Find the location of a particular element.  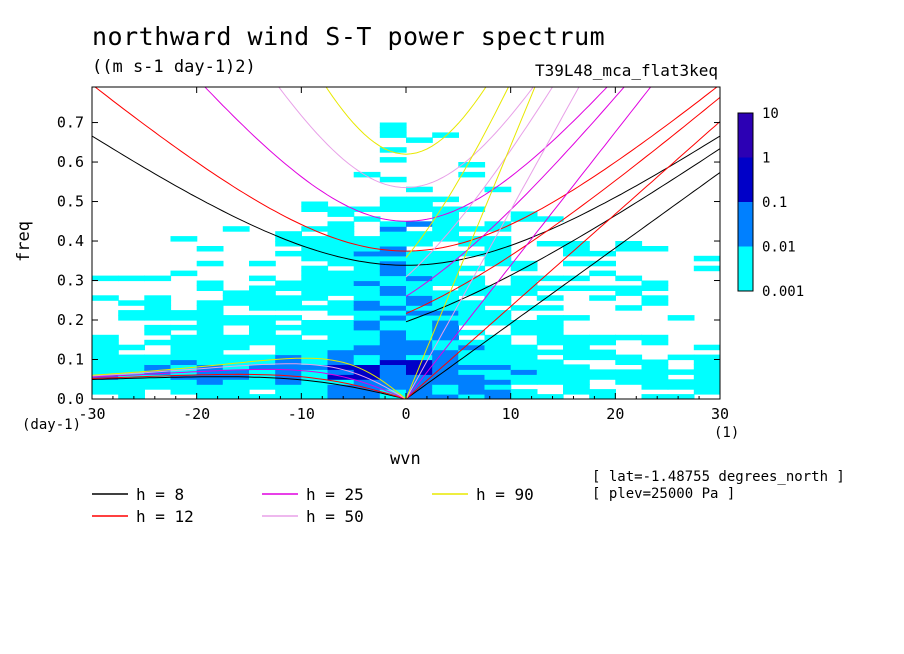

model-label: T39L48_mca_flat3keq is located at coordinates (627, 70).